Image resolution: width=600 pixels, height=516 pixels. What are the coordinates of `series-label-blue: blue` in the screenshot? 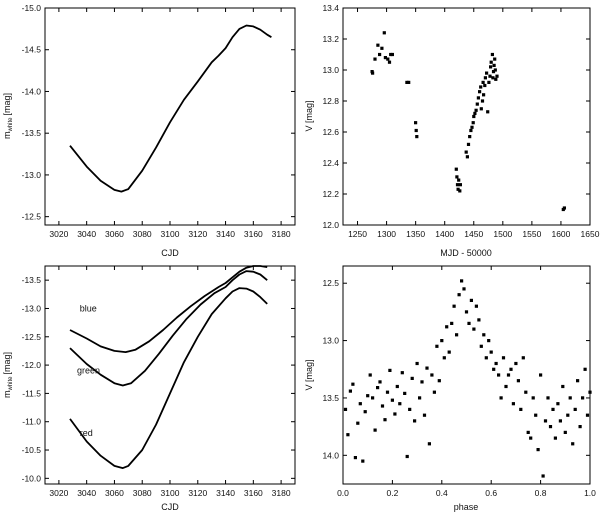 It's located at (88, 308).